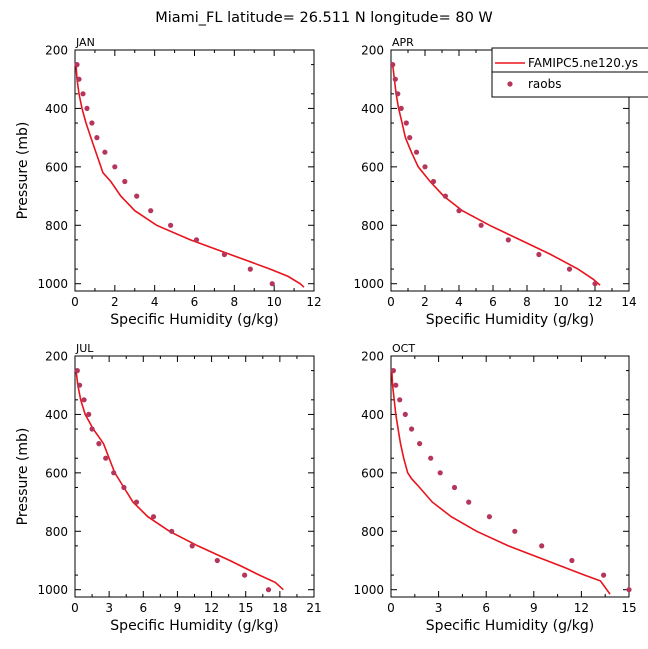 This screenshot has height=649, width=648. I want to click on x-tick-label: 14, so click(628, 302).